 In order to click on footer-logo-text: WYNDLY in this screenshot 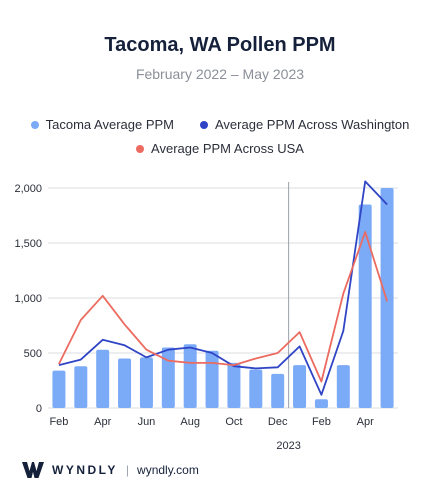, I will do `click(85, 470)`.